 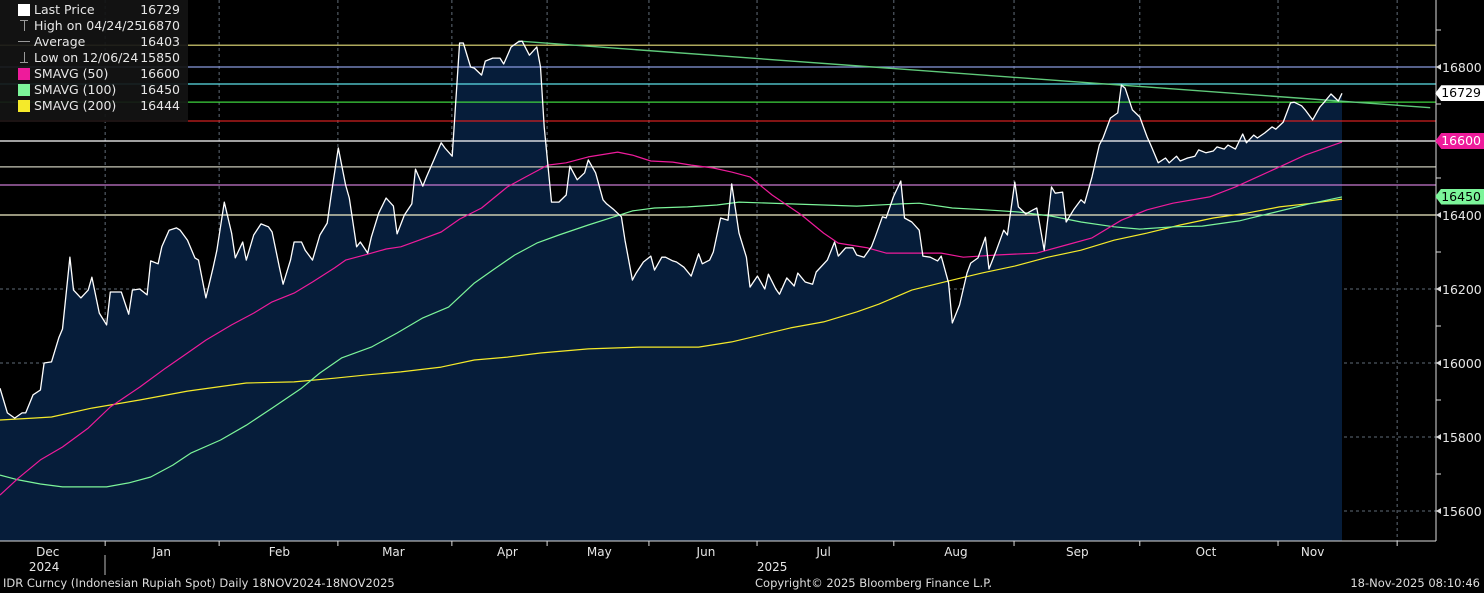 What do you see at coordinates (1415, 583) in the screenshot?
I see `footer-timestamp: 18-Nov-2025 08:10:46` at bounding box center [1415, 583].